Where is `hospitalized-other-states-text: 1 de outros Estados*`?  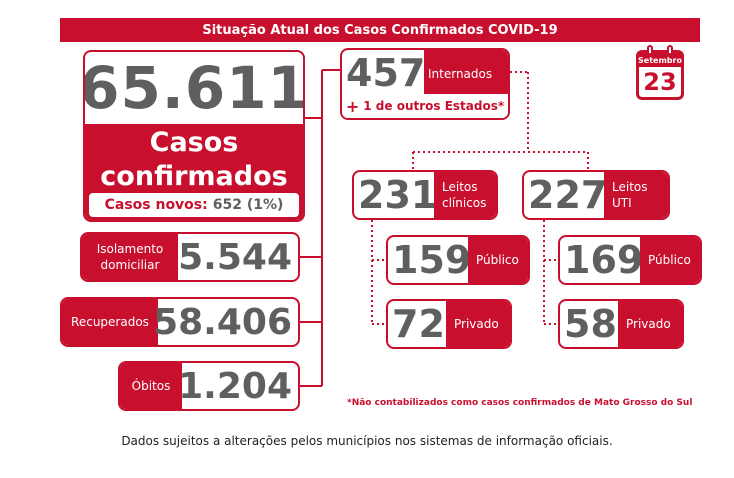
hospitalized-other-states-text: 1 de outros Estados* is located at coordinates (434, 106).